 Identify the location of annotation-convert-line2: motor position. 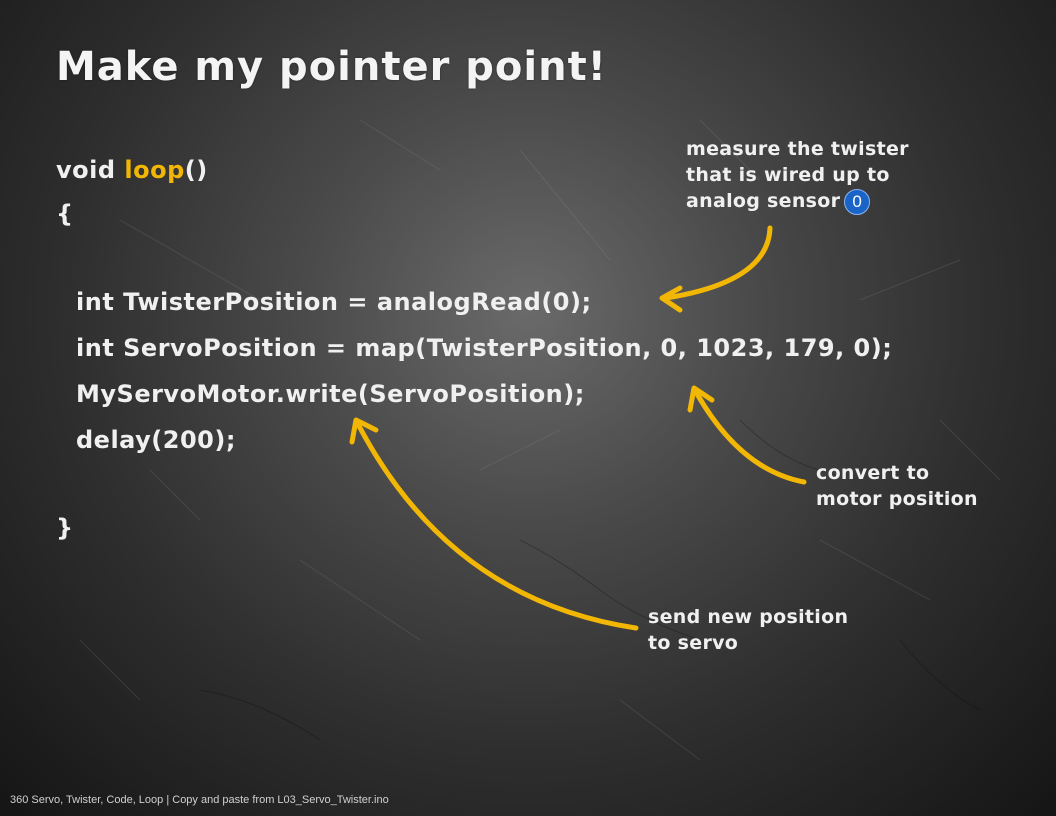
(897, 499).